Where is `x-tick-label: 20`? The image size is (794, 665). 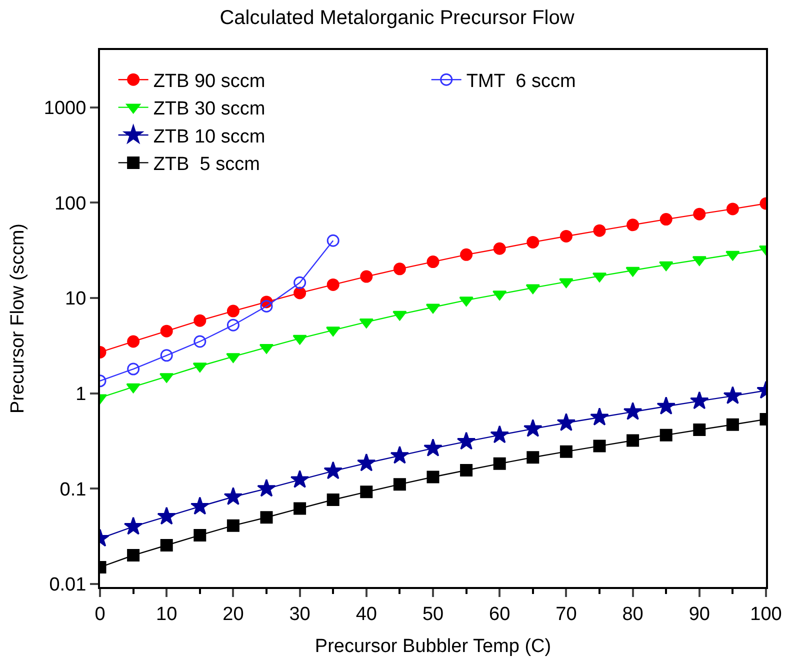 x-tick-label: 20 is located at coordinates (233, 614).